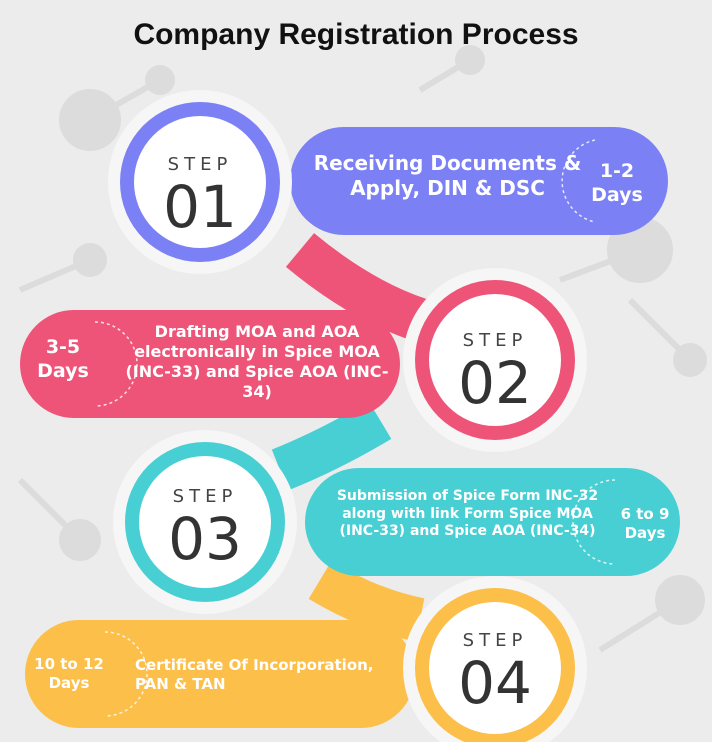 The width and height of the screenshot is (712, 742). I want to click on step-2-duration-divider, so click(116, 364).